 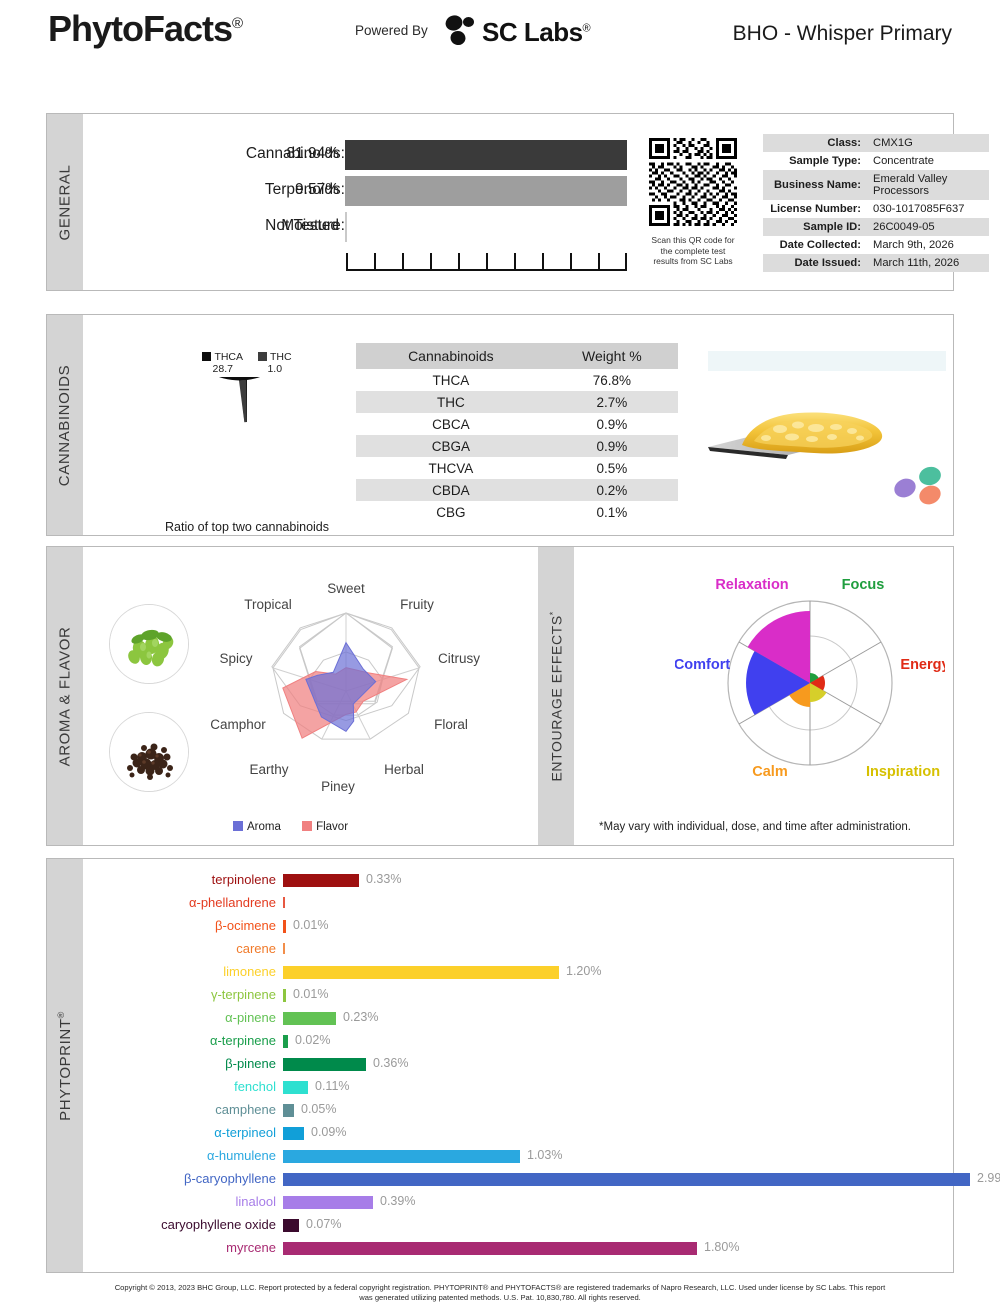 I want to click on cannabinoid-name: THC, so click(x=451, y=402).